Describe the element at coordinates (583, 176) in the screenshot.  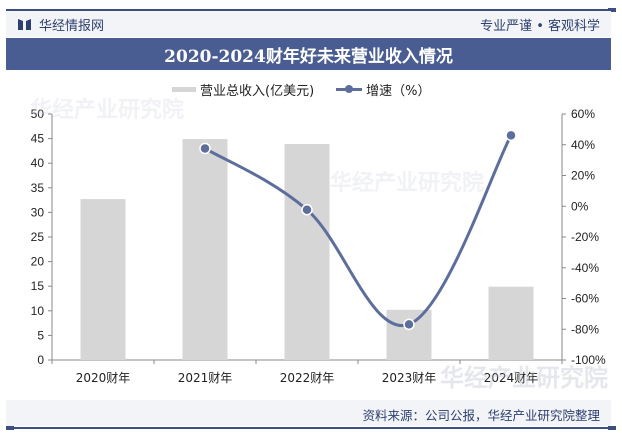
I see `right-axis-label: 20%` at that location.